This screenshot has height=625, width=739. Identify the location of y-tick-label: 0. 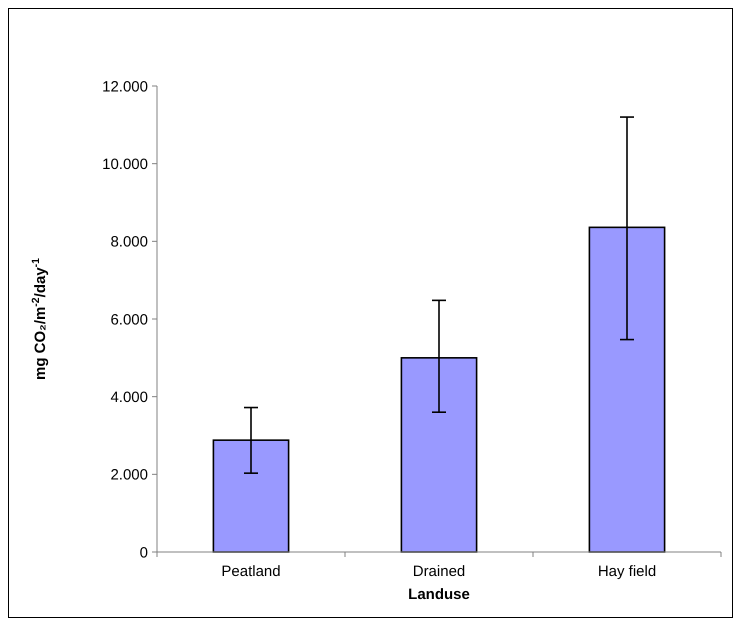
(144, 553).